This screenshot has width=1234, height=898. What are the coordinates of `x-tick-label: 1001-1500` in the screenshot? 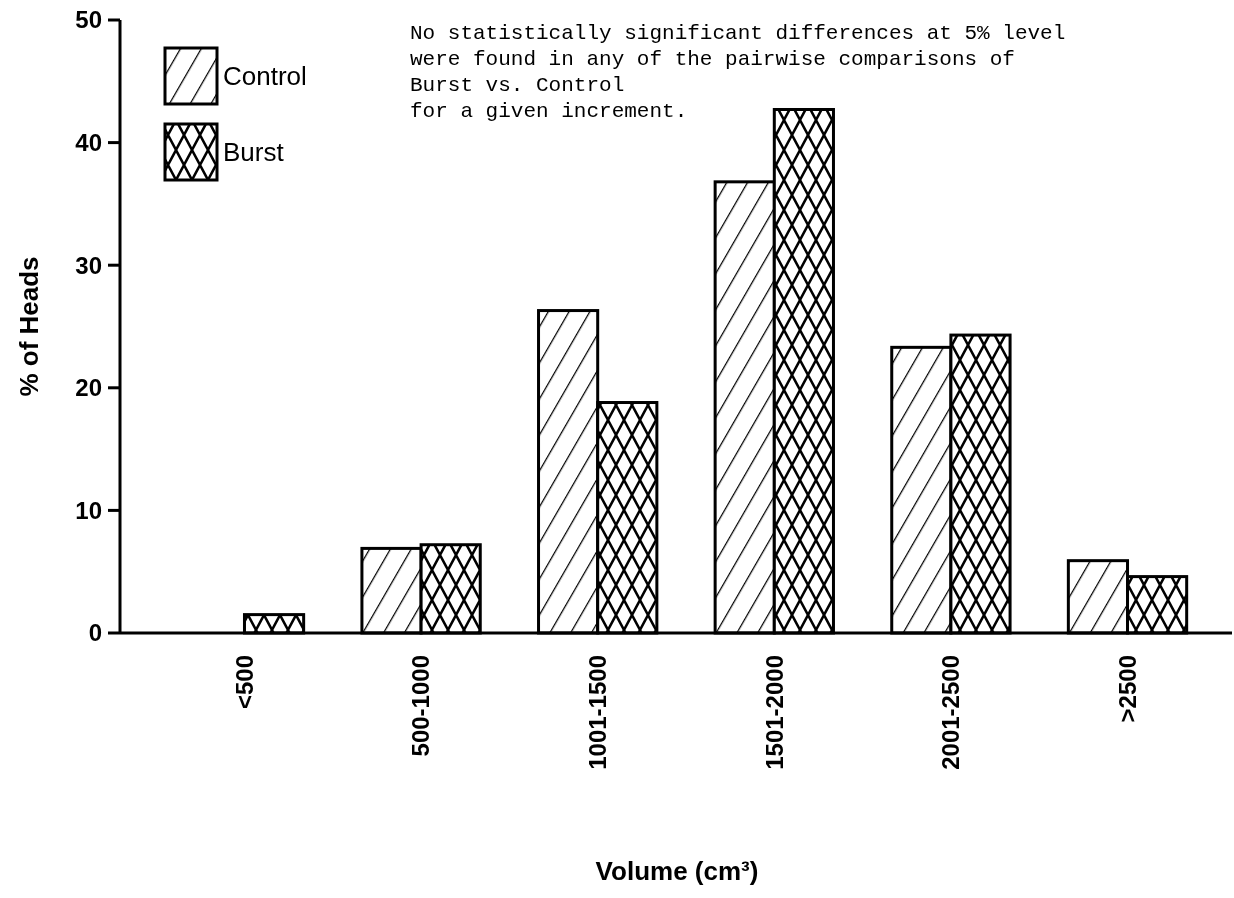 It's located at (598, 712).